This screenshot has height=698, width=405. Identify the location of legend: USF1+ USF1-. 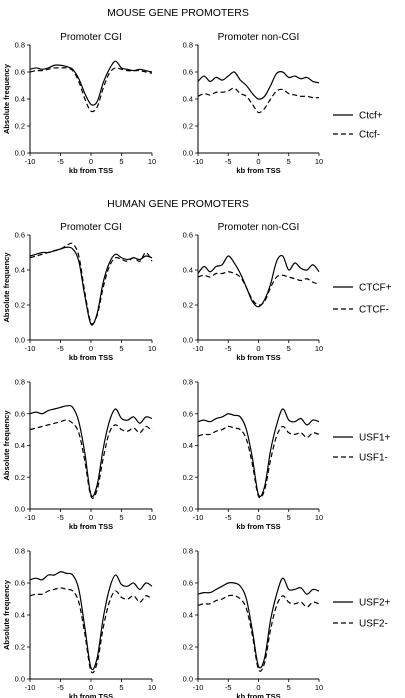
(362, 448).